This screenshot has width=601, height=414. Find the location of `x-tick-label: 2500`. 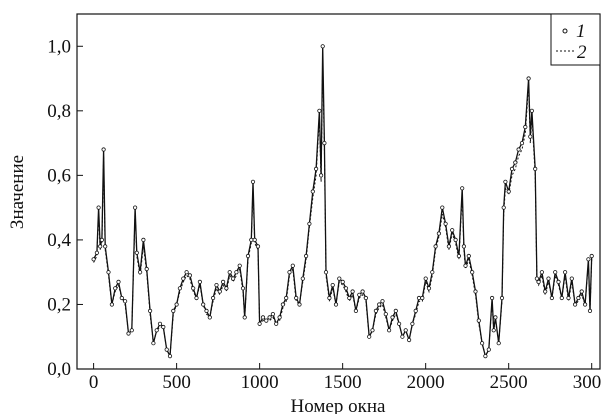

x-tick-label: 2500 is located at coordinates (509, 382).